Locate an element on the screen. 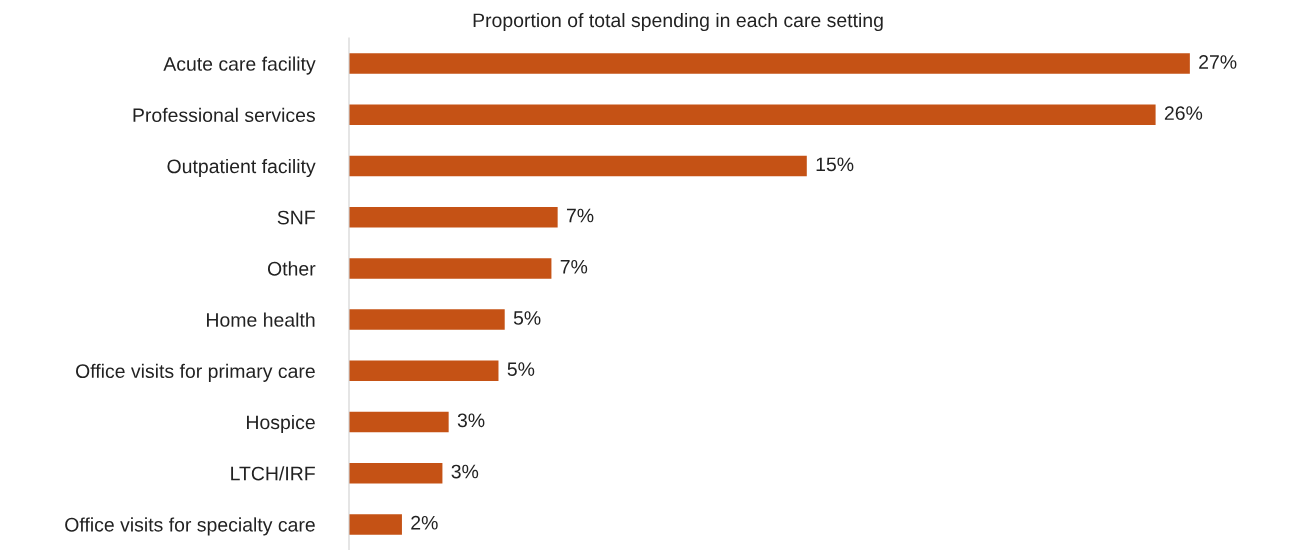 This screenshot has width=1296, height=550. y-tick-label: Outpatient facility is located at coordinates (241, 168).